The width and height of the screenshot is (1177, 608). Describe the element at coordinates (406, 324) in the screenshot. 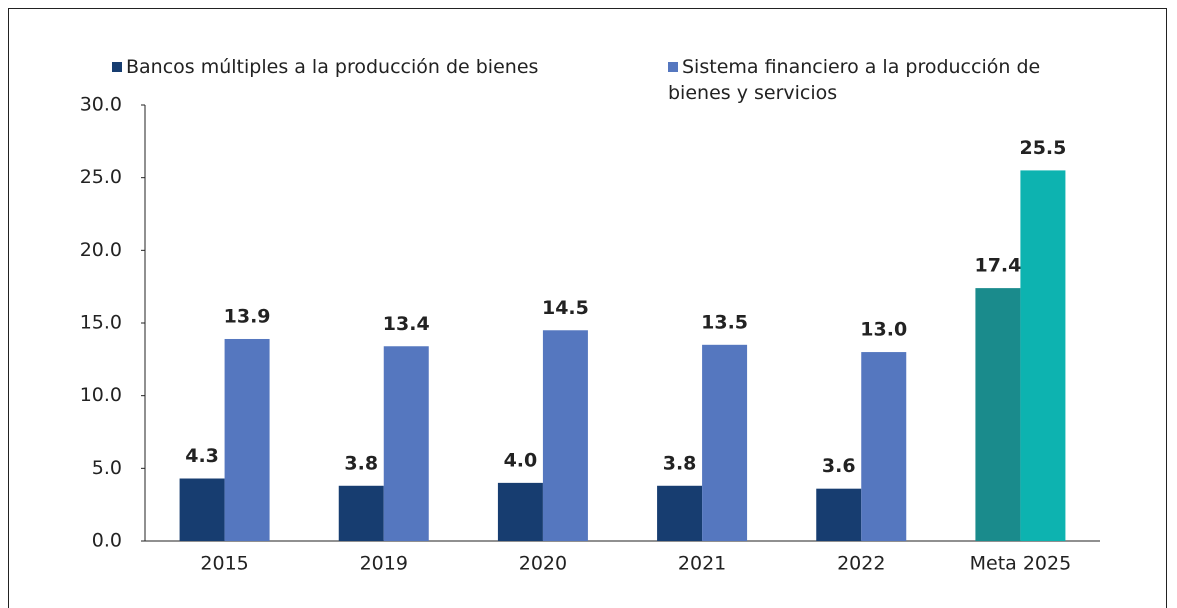

I see `value-label: 13.4` at that location.